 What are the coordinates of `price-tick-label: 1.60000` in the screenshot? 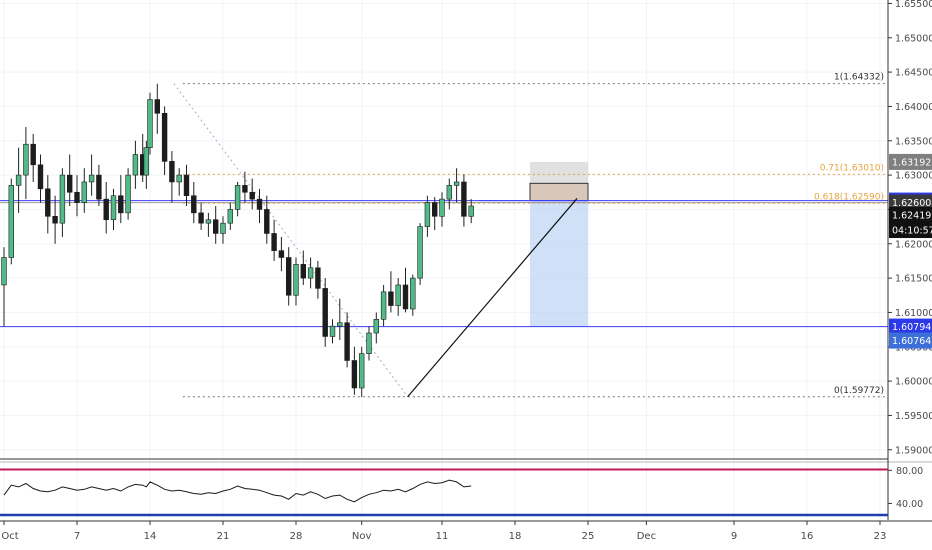 It's located at (913, 382).